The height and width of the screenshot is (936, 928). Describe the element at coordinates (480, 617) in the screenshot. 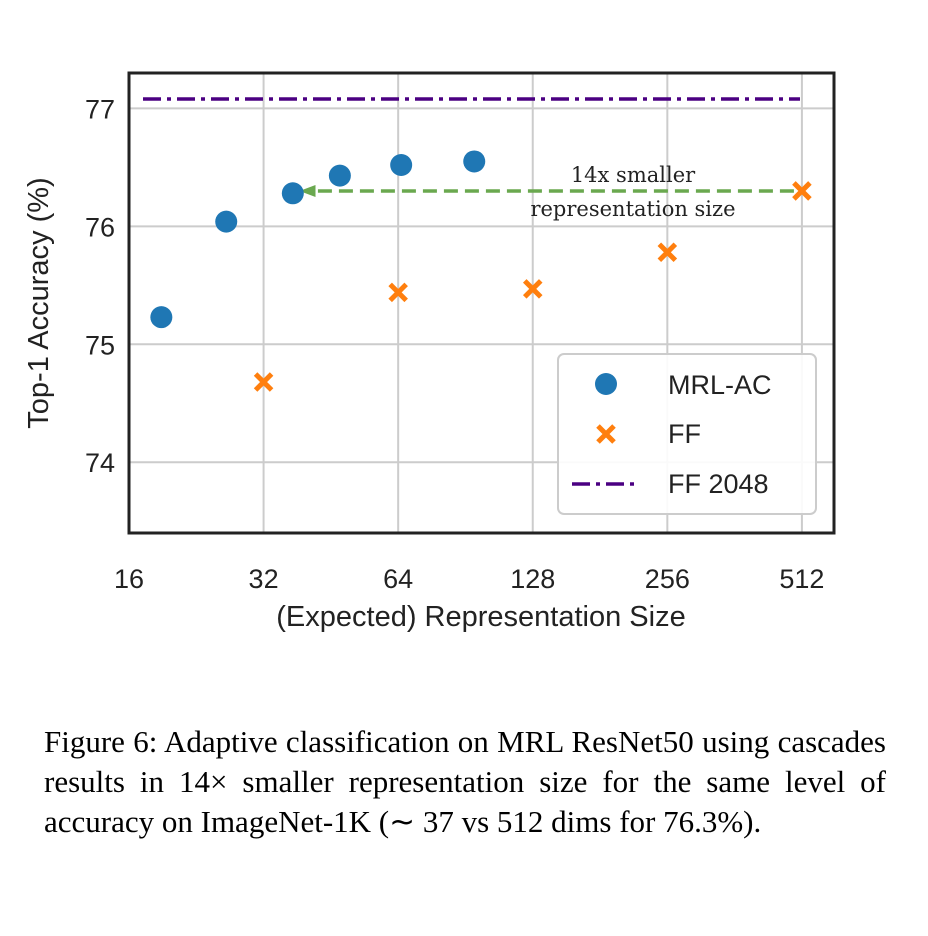

I see `x-axis-label: (Expected) Representation Size` at that location.